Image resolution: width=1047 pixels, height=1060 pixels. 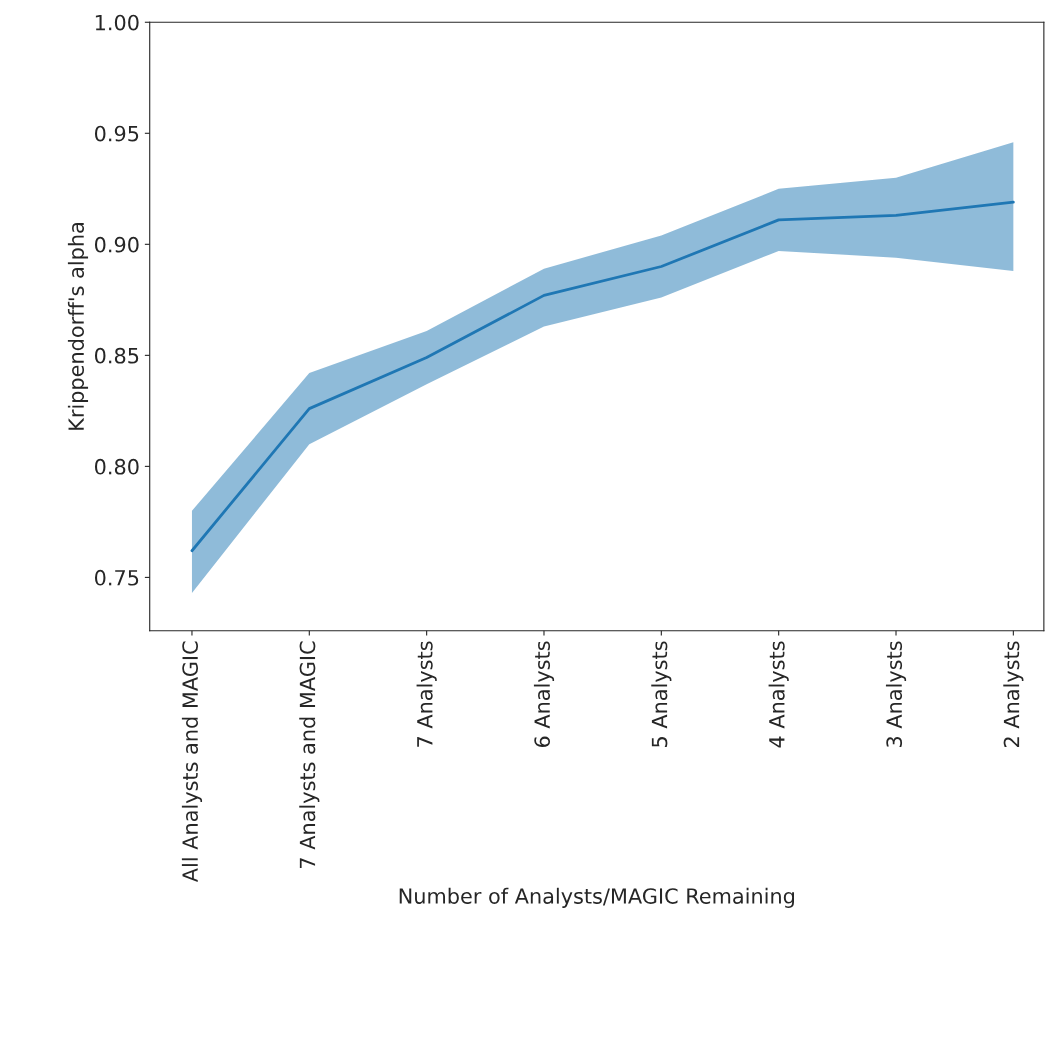 I want to click on x-tick-label: 3 Analysts, so click(x=896, y=694).